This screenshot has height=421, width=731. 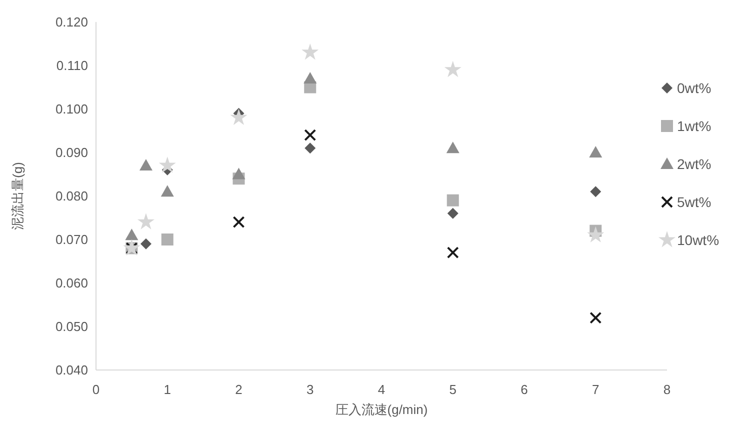 What do you see at coordinates (452, 389) in the screenshot?
I see `x-tick-label: 5` at bounding box center [452, 389].